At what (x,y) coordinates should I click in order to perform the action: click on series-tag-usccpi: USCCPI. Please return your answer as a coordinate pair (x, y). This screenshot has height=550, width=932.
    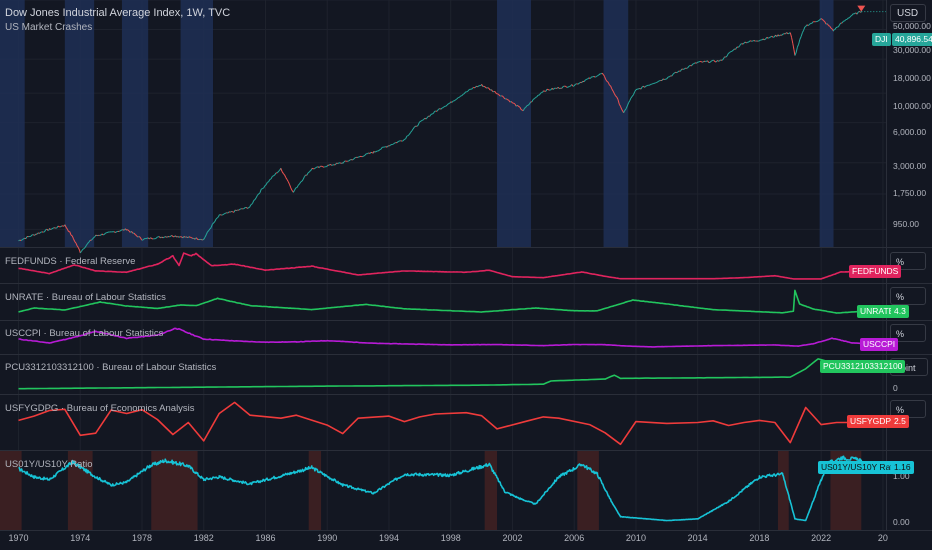
    Looking at the image, I should click on (879, 344).